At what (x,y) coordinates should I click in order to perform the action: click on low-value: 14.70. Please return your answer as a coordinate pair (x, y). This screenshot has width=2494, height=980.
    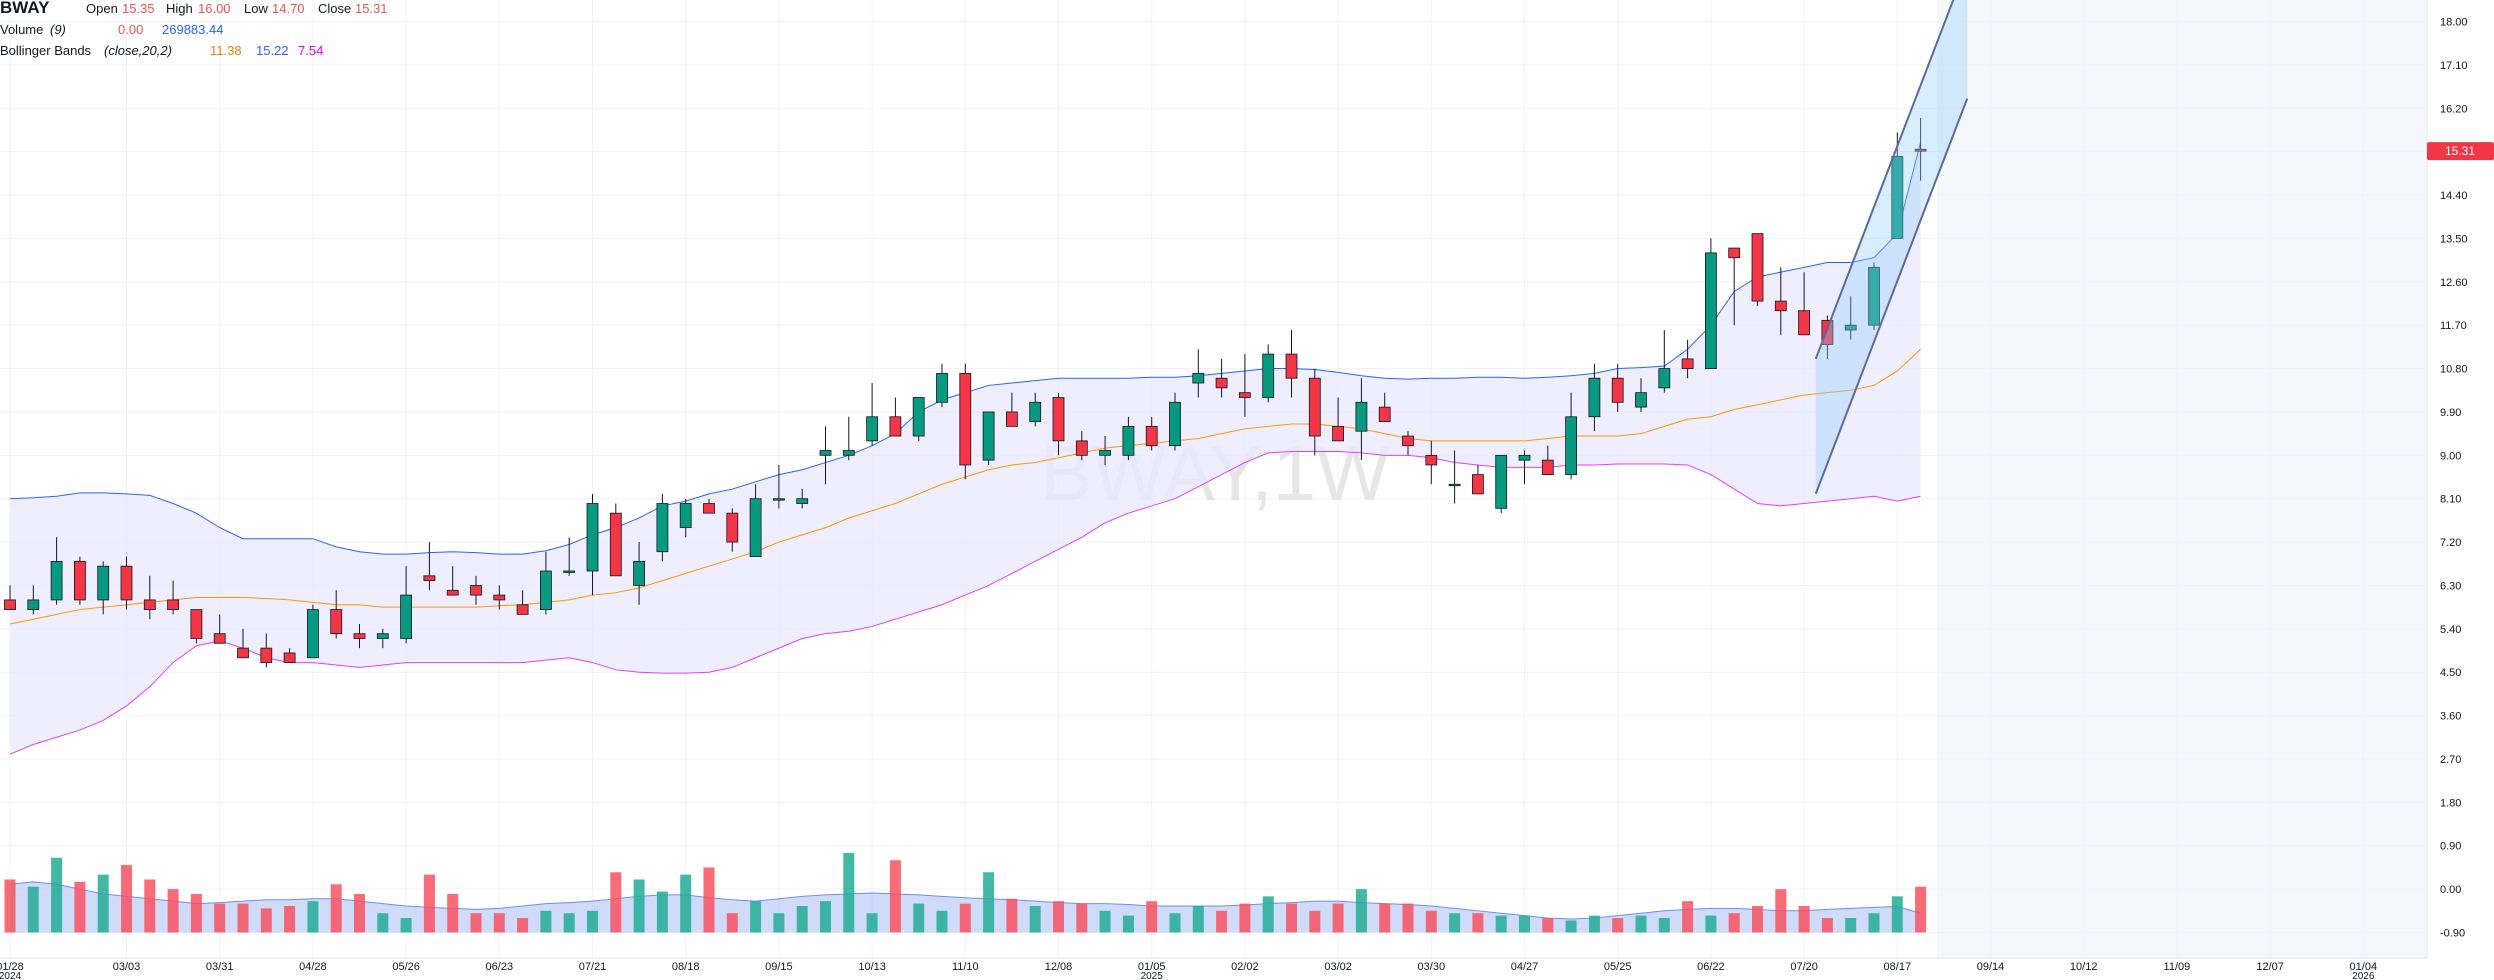
    Looking at the image, I should click on (288, 8).